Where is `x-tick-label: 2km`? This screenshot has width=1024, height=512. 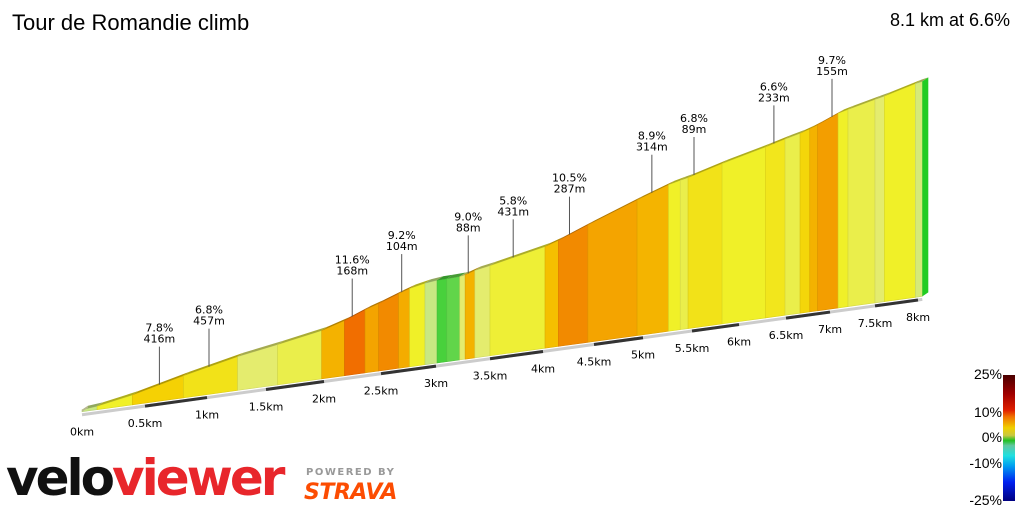
x-tick-label: 2km is located at coordinates (324, 399).